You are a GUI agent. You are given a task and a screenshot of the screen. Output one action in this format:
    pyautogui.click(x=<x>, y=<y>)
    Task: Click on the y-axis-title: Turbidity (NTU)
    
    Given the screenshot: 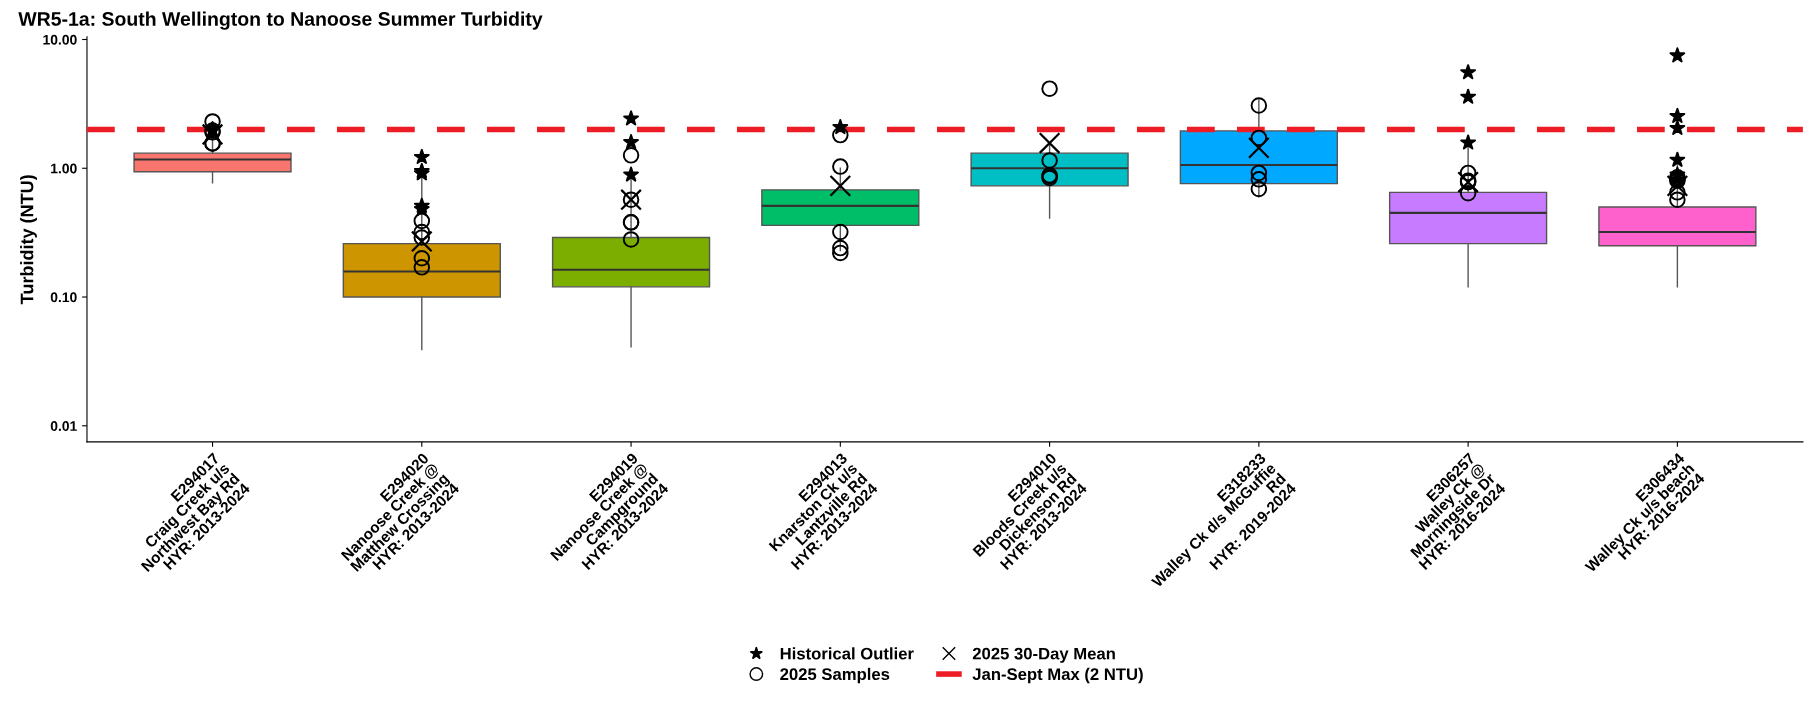 What is the action you would take?
    pyautogui.click(x=28, y=240)
    